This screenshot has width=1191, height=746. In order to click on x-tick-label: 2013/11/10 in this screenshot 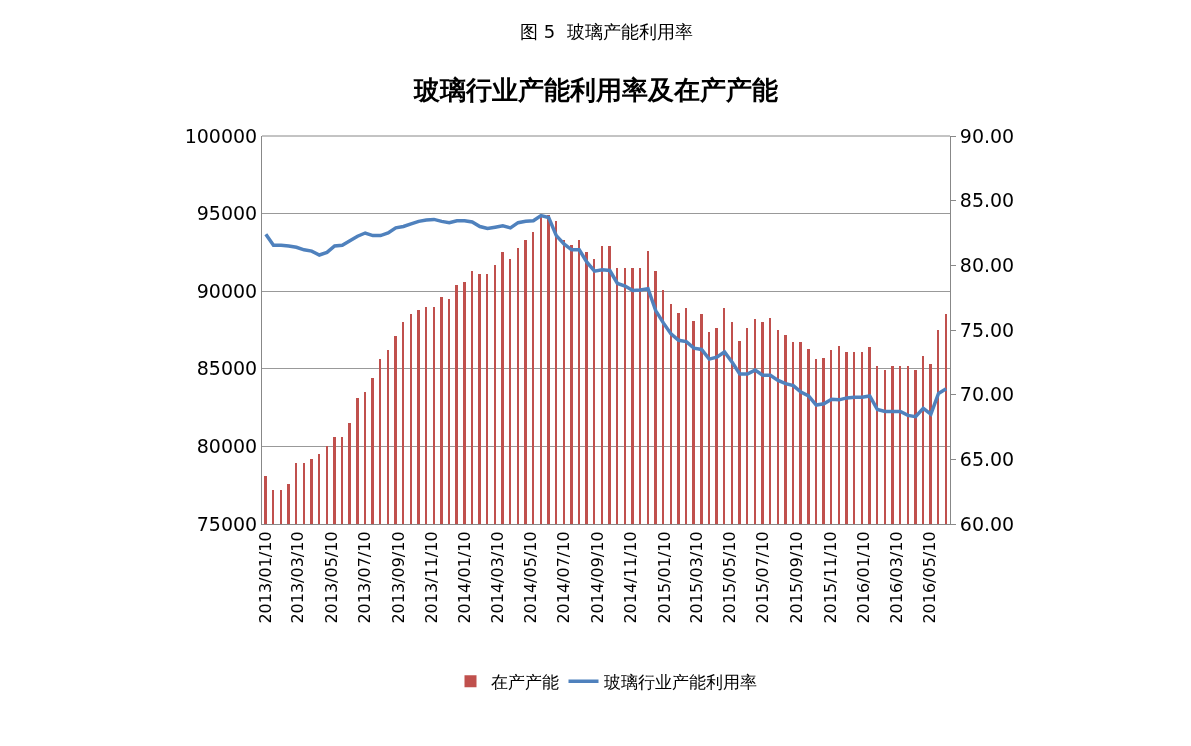, I will do `click(432, 577)`.